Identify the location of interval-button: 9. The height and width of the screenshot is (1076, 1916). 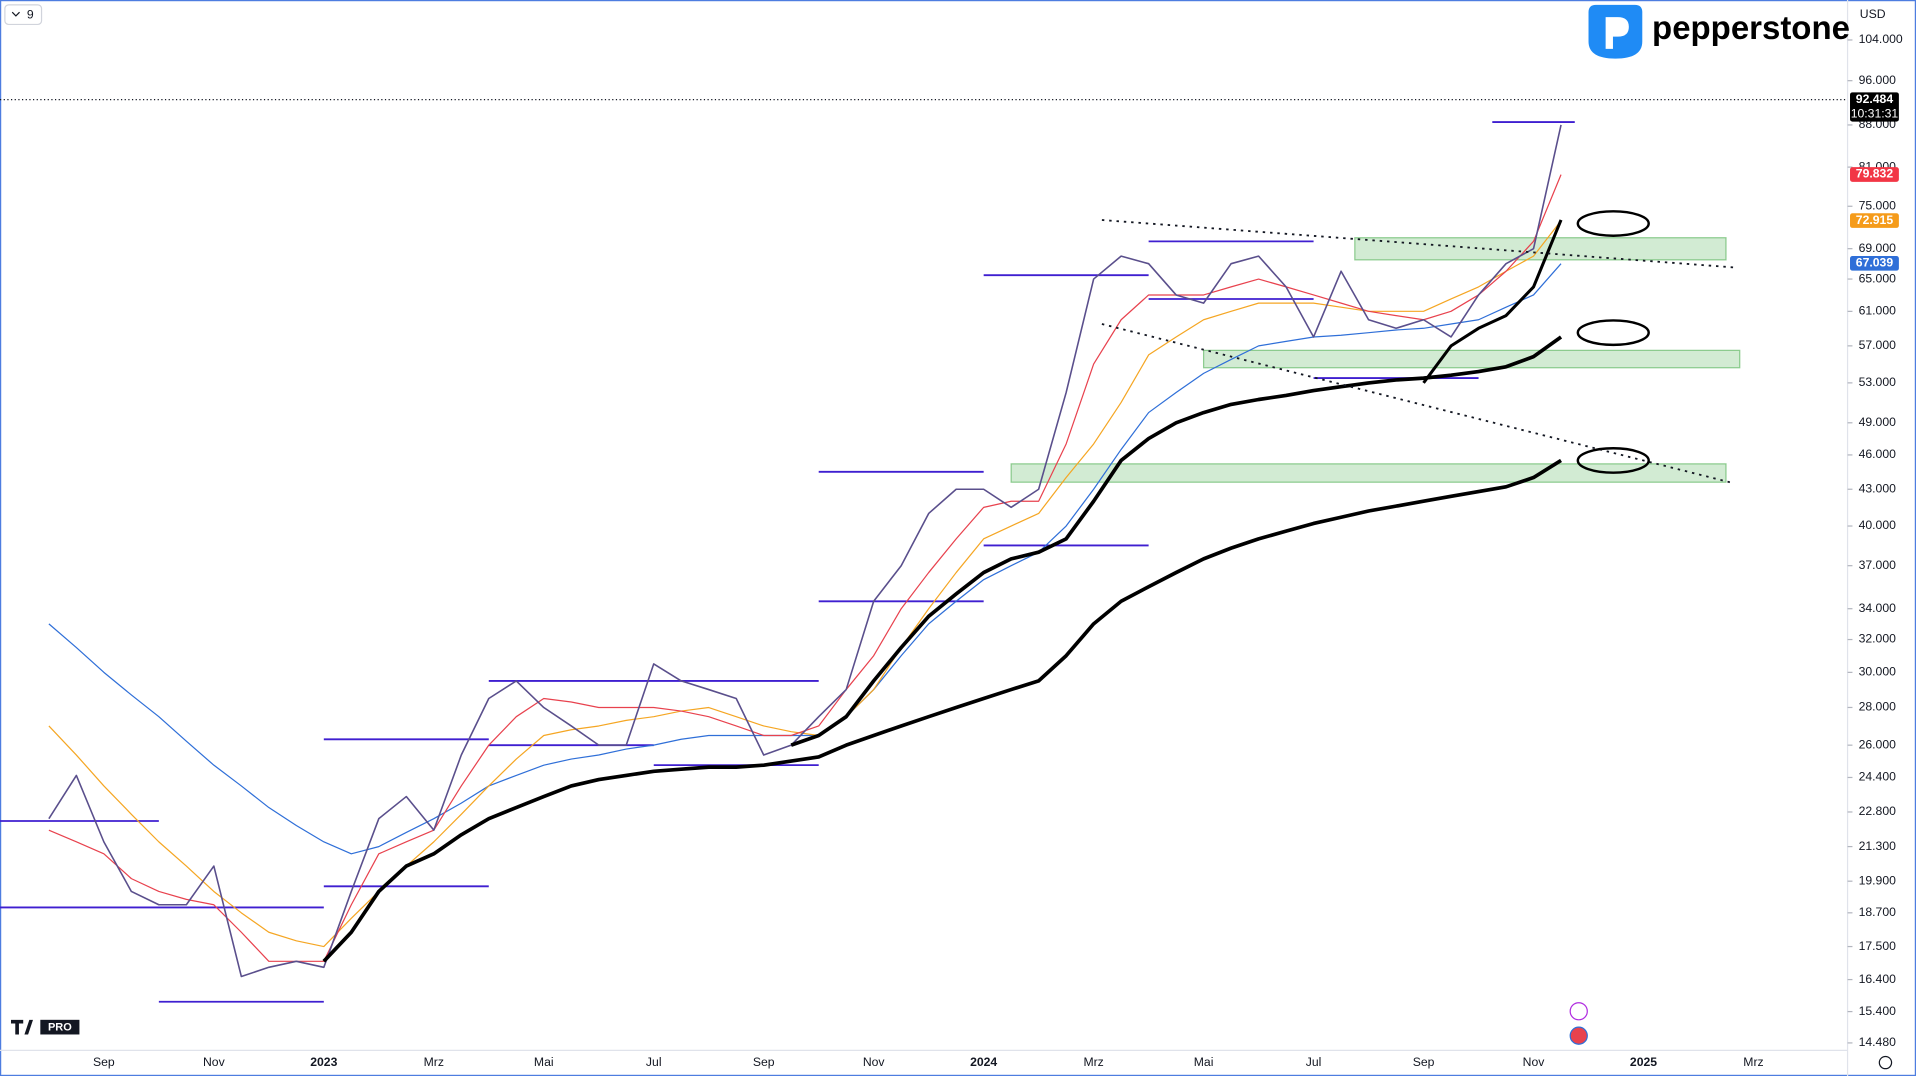
(23, 15).